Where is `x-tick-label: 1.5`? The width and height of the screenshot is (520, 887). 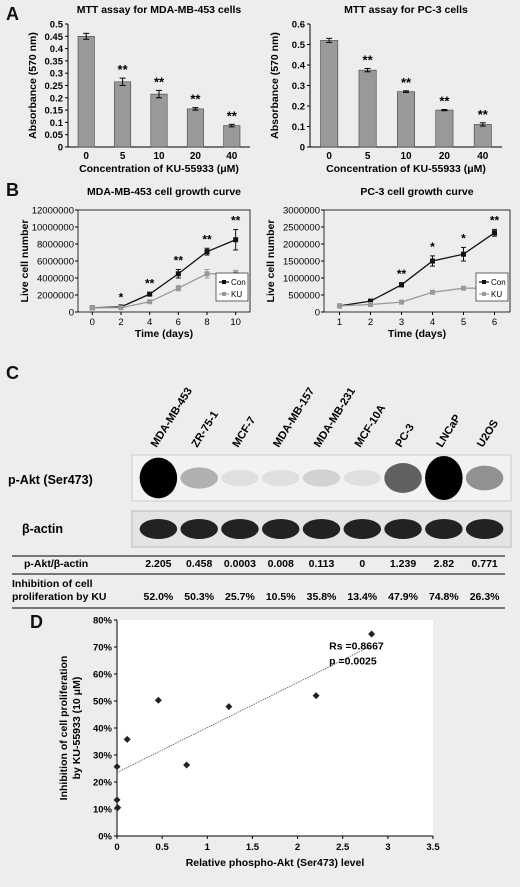 x-tick-label: 1.5 is located at coordinates (253, 847).